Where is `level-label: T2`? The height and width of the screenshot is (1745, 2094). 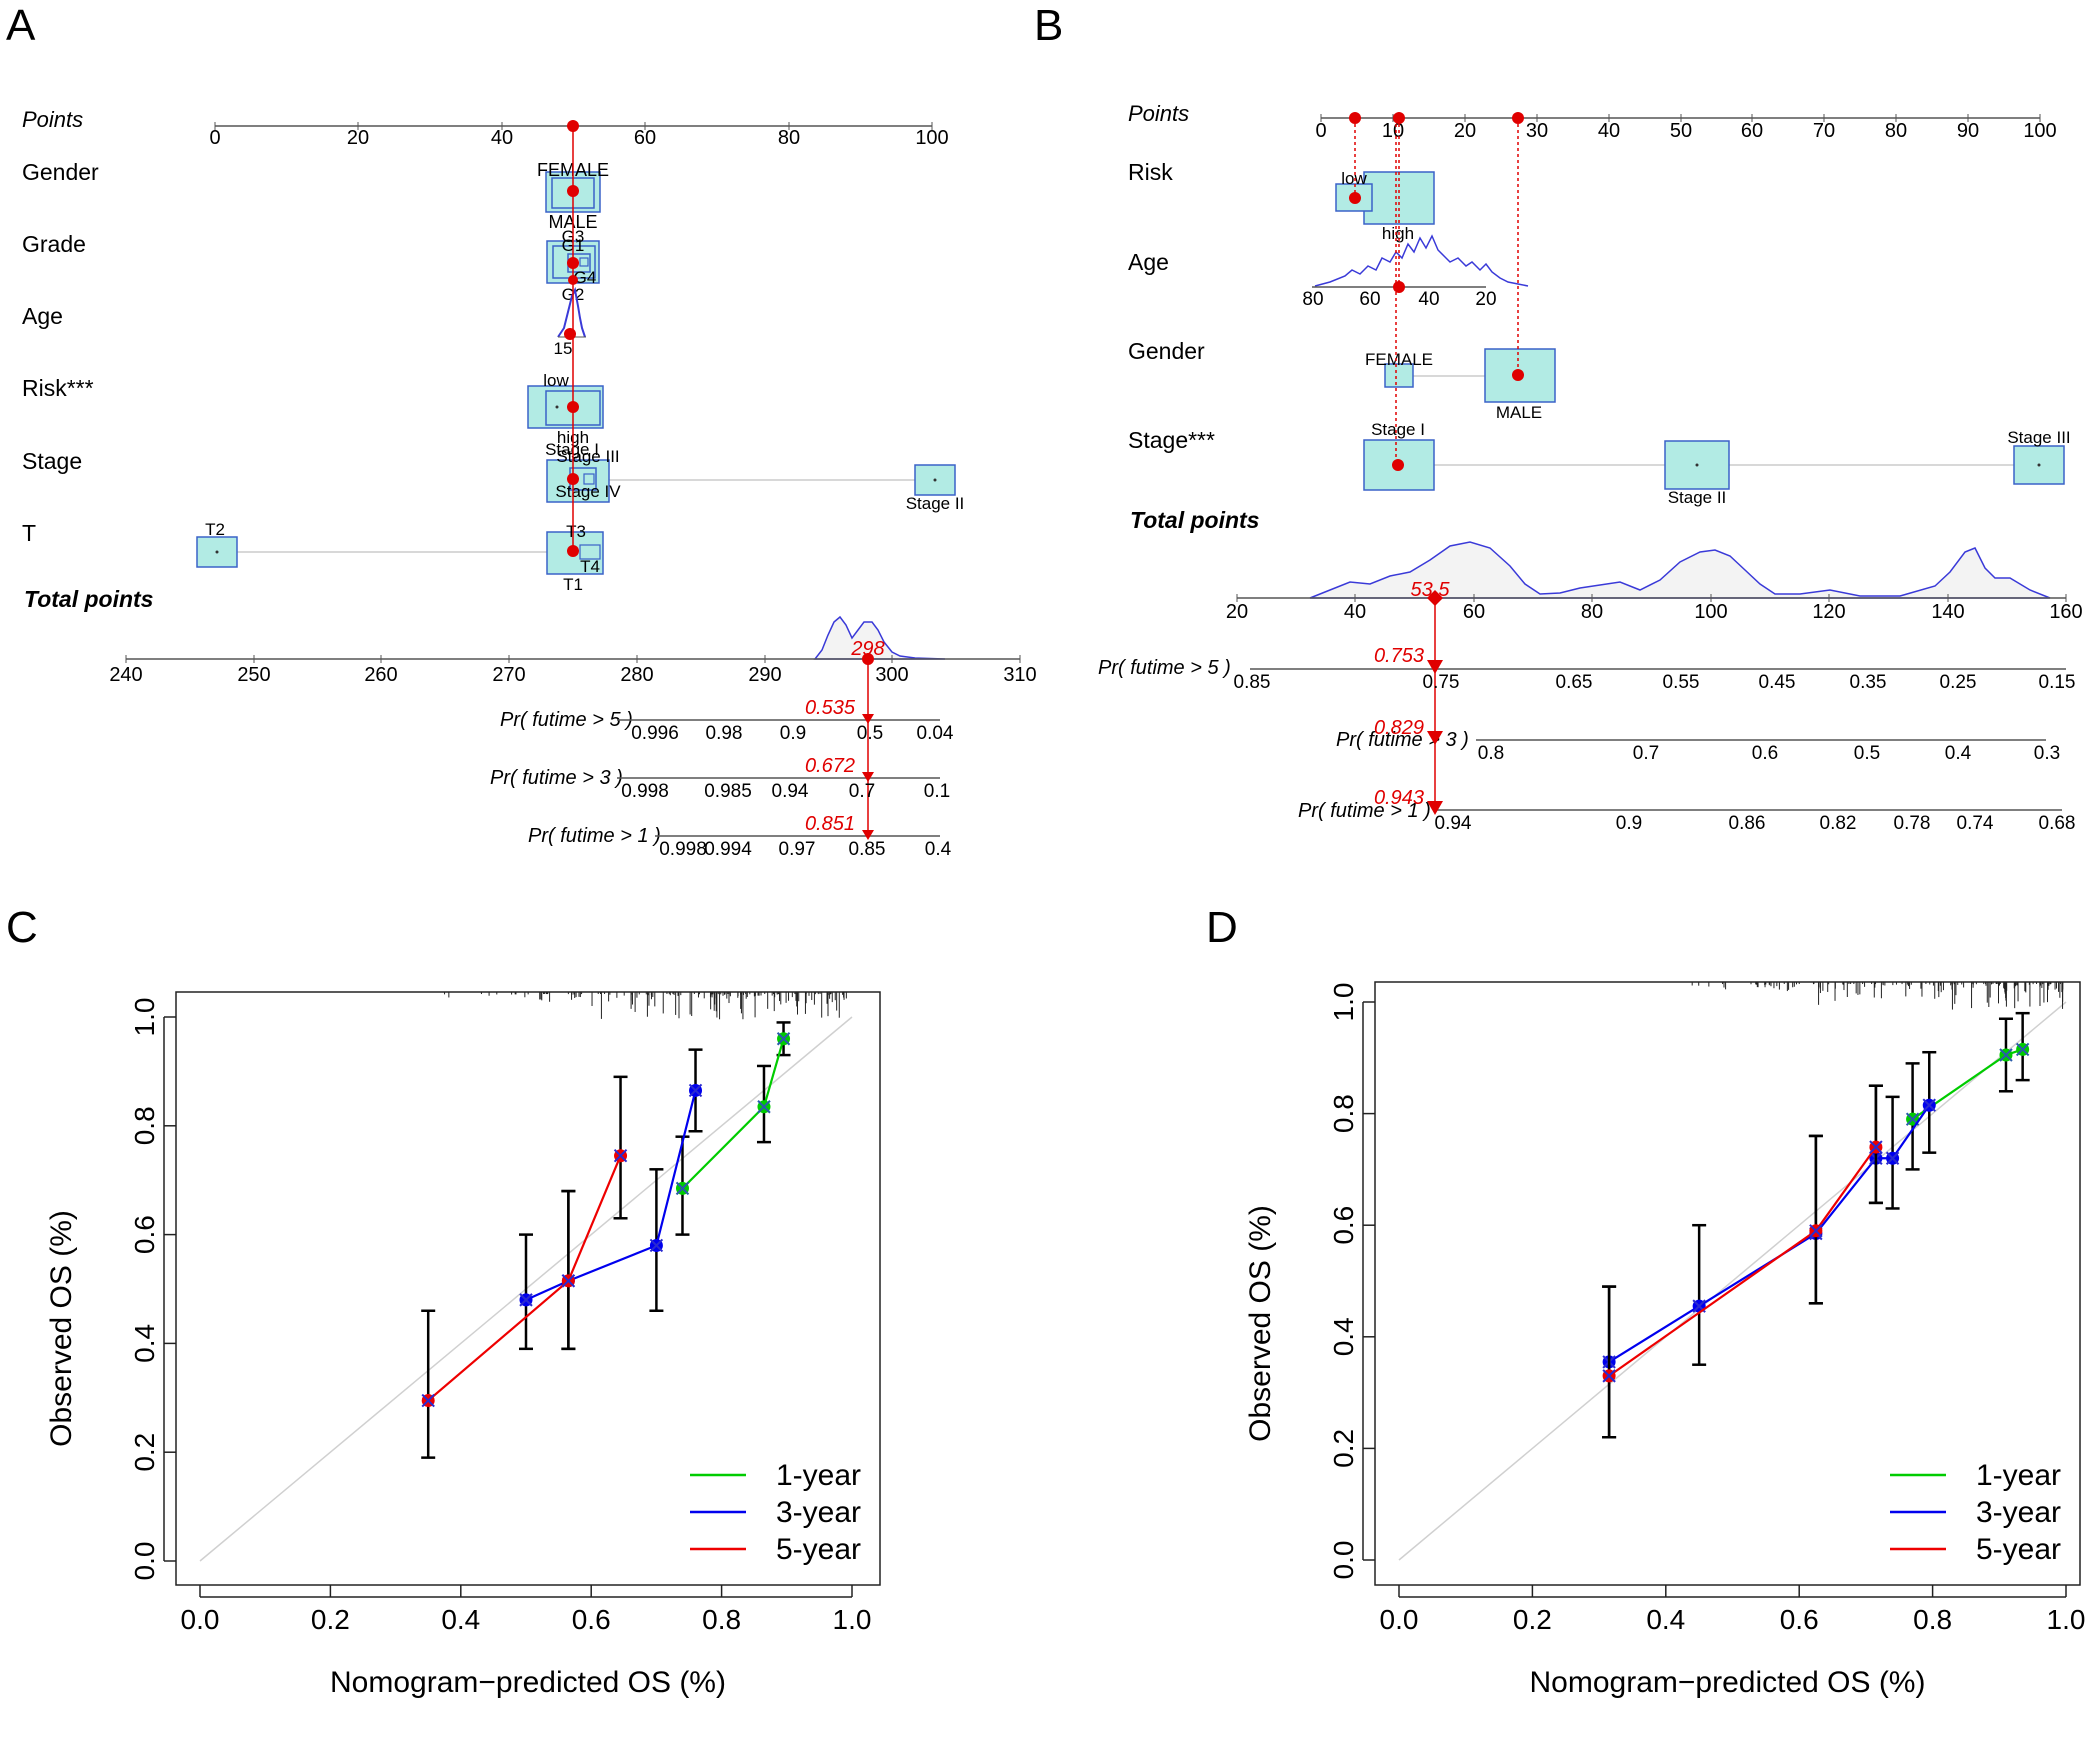
level-label: T2 is located at coordinates (215, 529).